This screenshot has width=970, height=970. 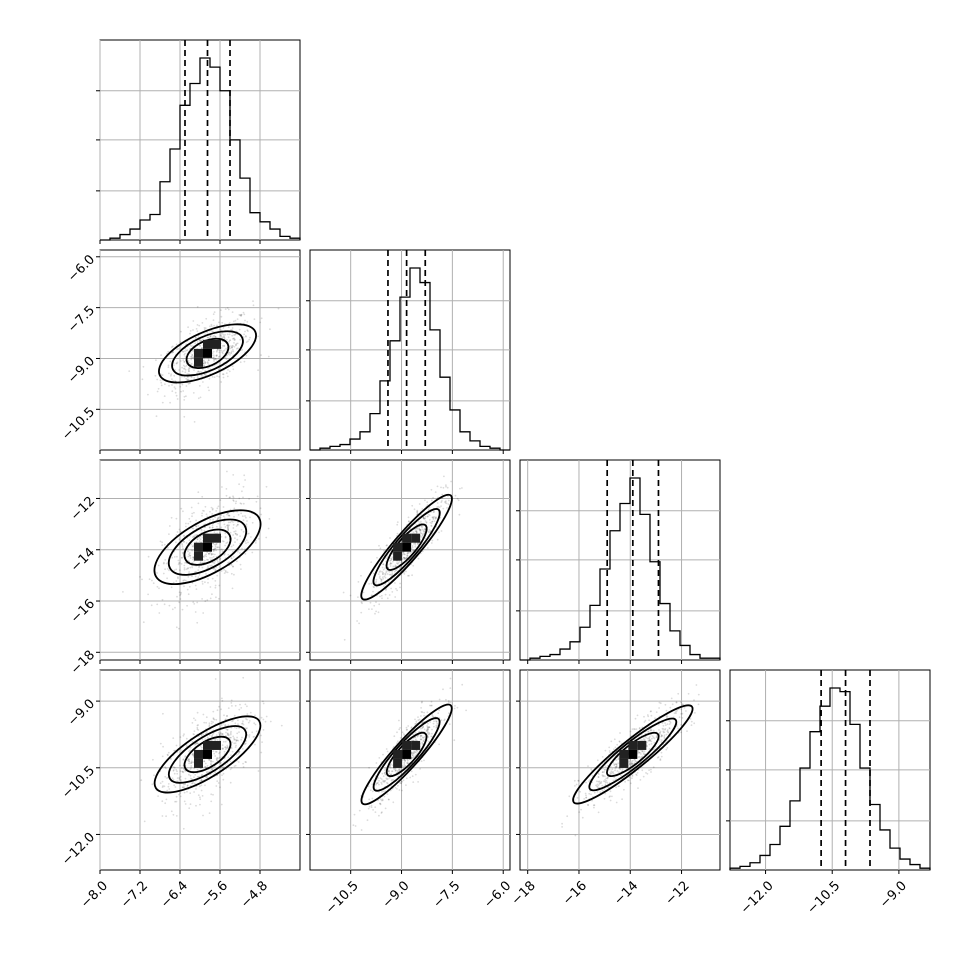 What do you see at coordinates (575, 893) in the screenshot?
I see `x-tick-label: −16` at bounding box center [575, 893].